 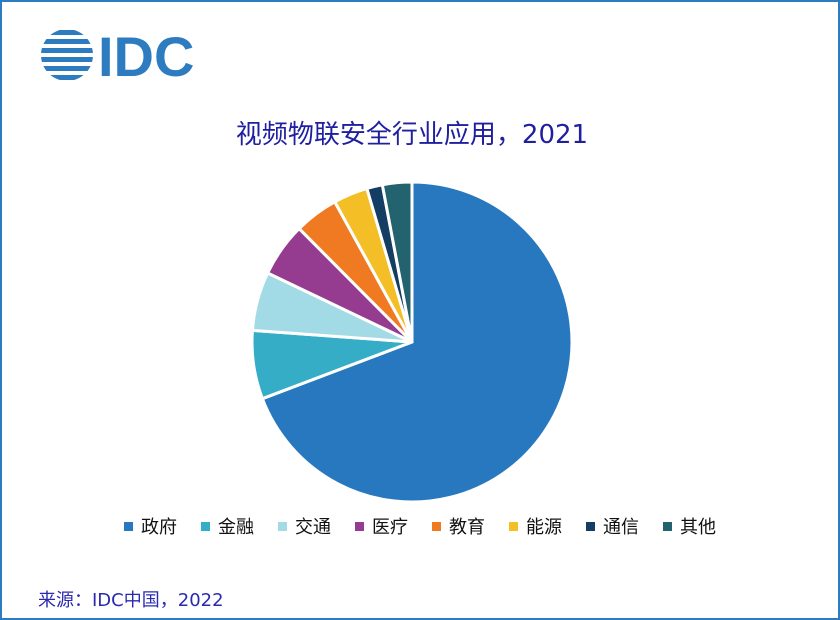 I want to click on chart-title: 视频物联安全行业应用，2021, so click(x=412, y=135).